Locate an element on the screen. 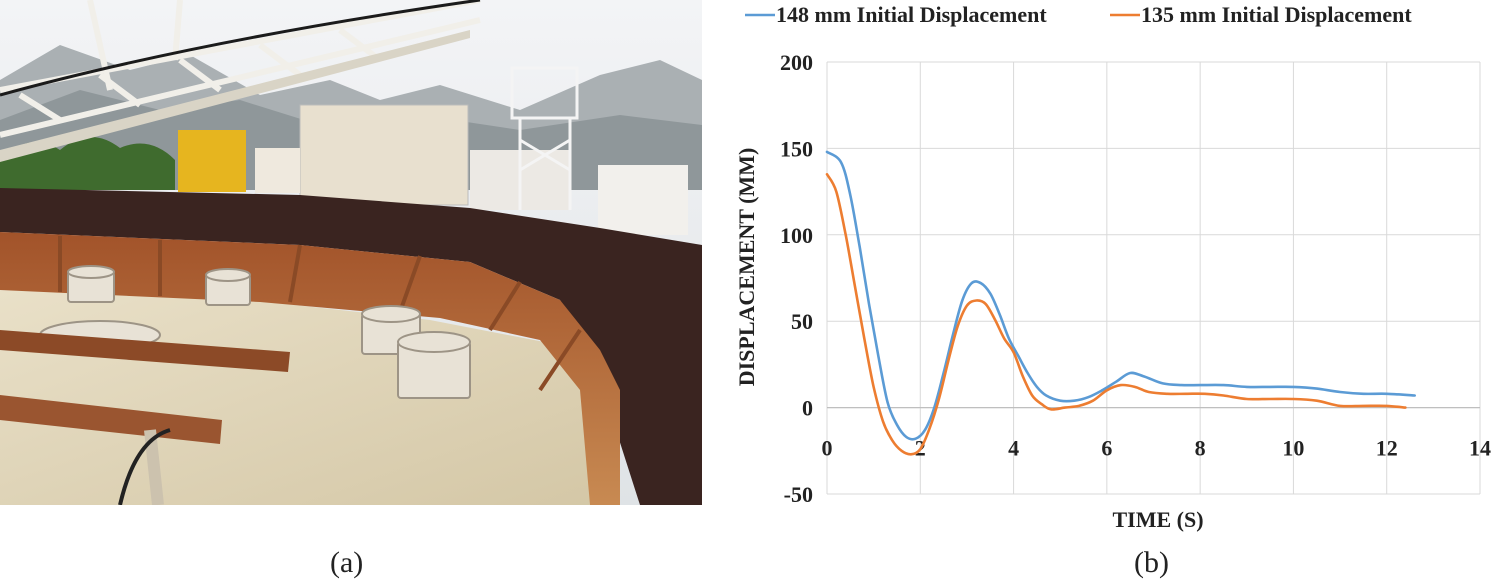  x-tick-label: 6 is located at coordinates (1106, 448).